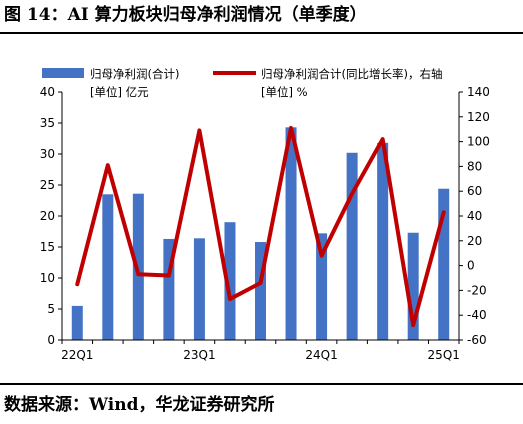  What do you see at coordinates (351, 74) in the screenshot?
I see `legend-label-line: 归母净利润合计(同比增长率)，右轴` at bounding box center [351, 74].